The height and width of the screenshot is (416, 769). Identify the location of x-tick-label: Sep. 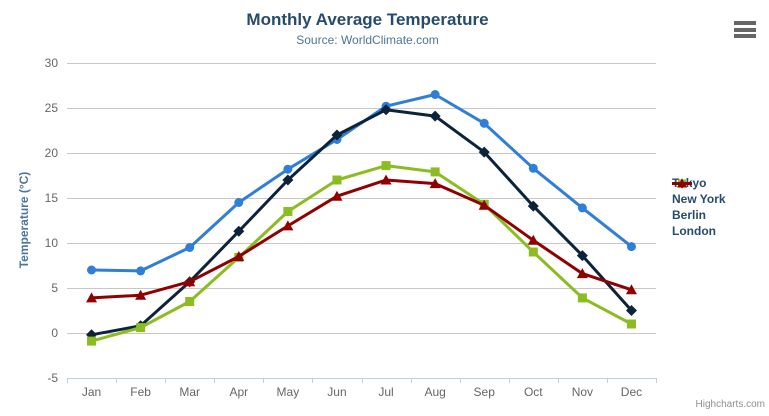
(485, 392).